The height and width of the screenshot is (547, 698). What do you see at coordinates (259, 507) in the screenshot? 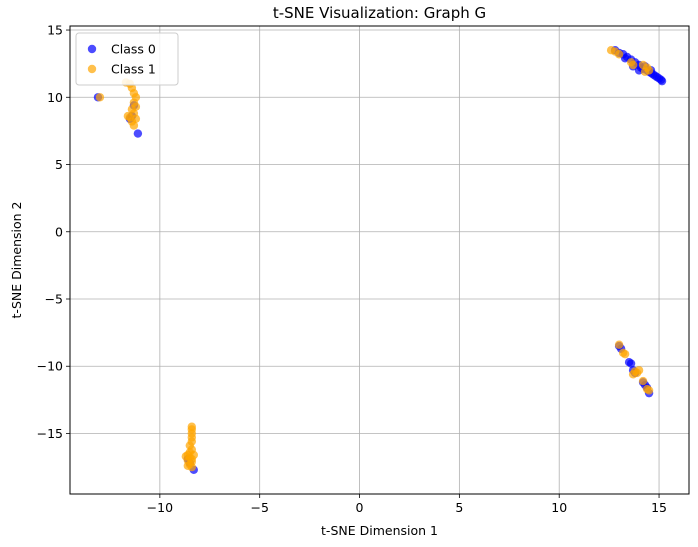
I see `x-tick-label: −5` at bounding box center [259, 507].